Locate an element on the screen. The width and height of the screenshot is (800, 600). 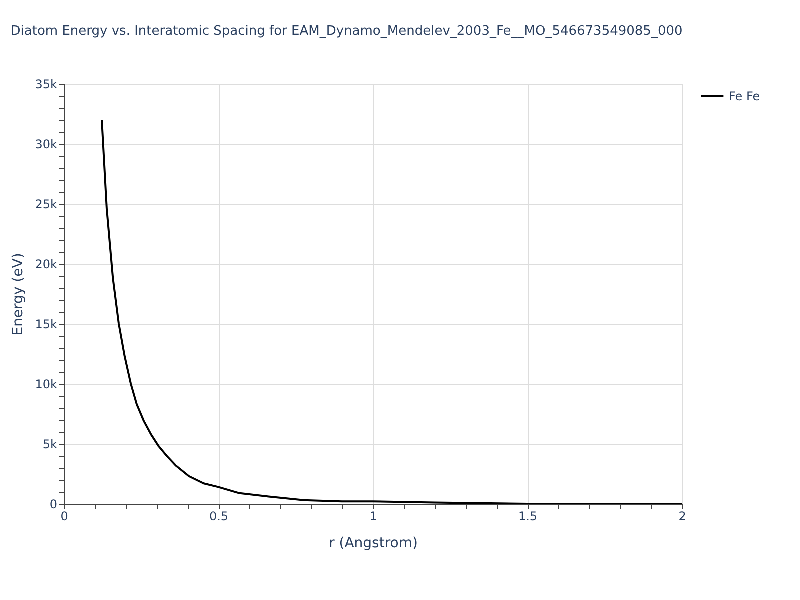
y-tick-label: 20k is located at coordinates (46, 265).